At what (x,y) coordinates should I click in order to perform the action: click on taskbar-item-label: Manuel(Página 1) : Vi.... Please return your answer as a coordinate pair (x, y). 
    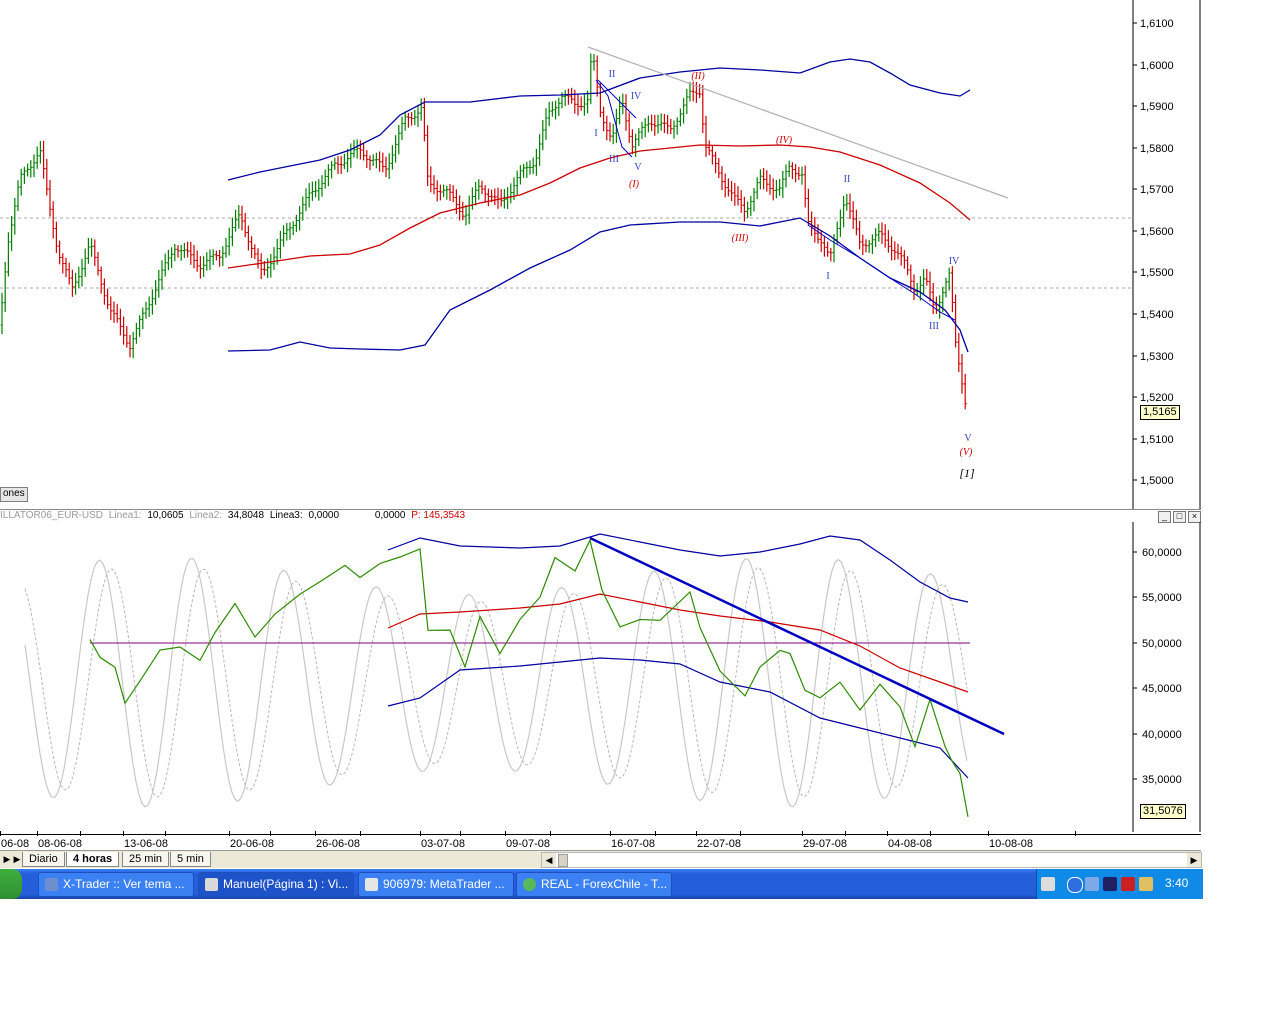
    Looking at the image, I should click on (286, 884).